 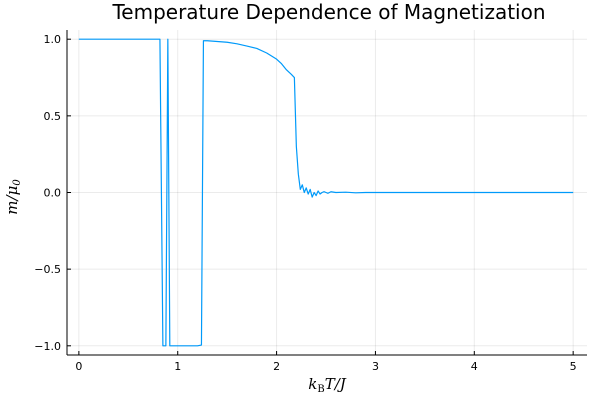 I want to click on x-tick-label: 2, so click(x=276, y=366).